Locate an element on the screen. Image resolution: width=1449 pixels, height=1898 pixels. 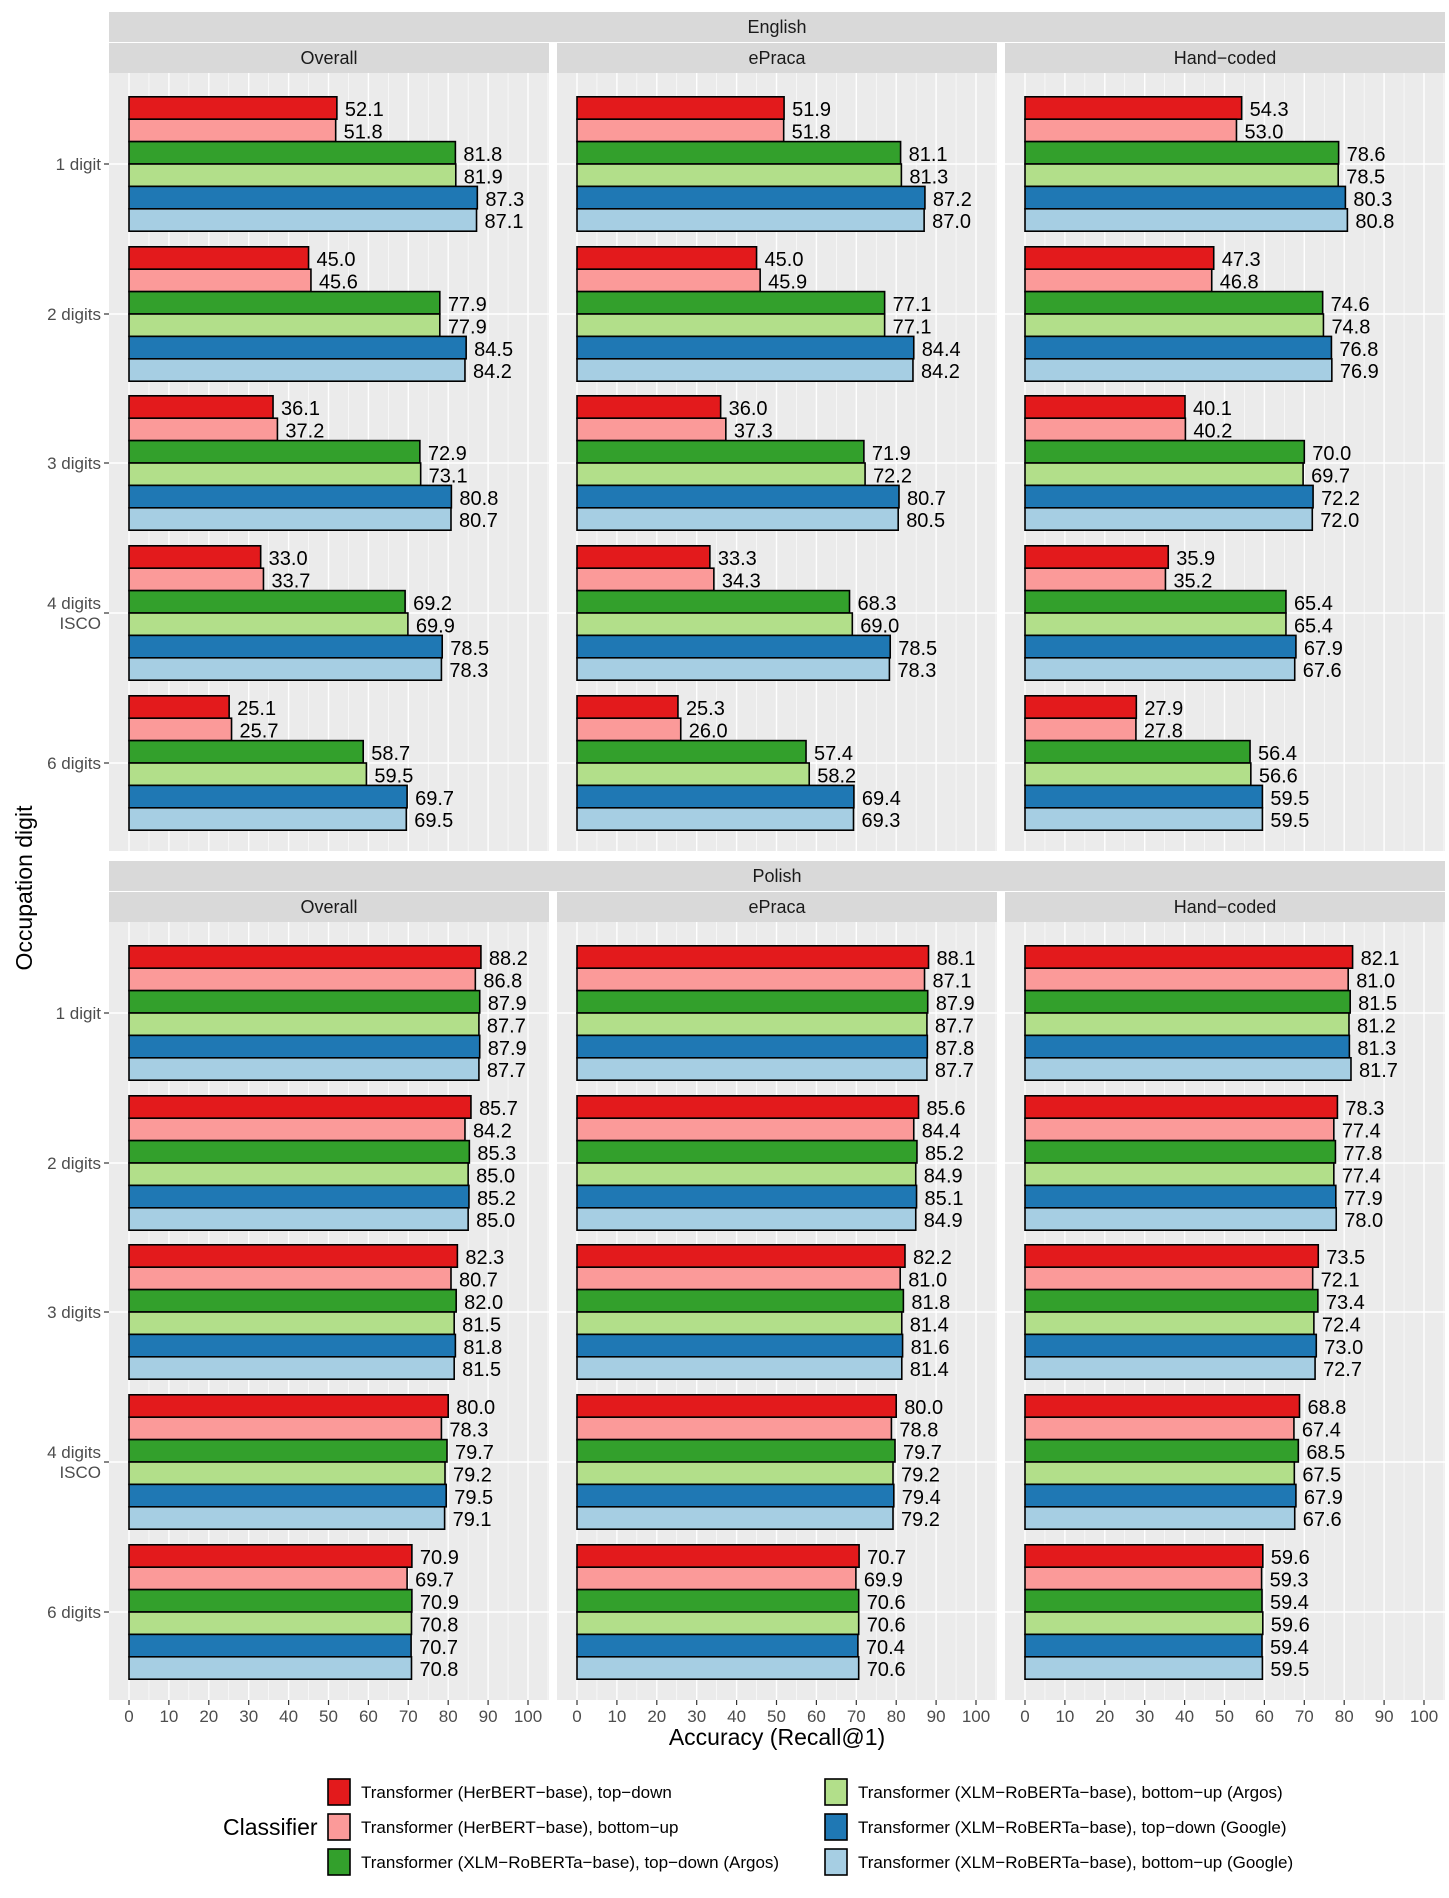
bar-value-label: 81.0 is located at coordinates (1375, 982).